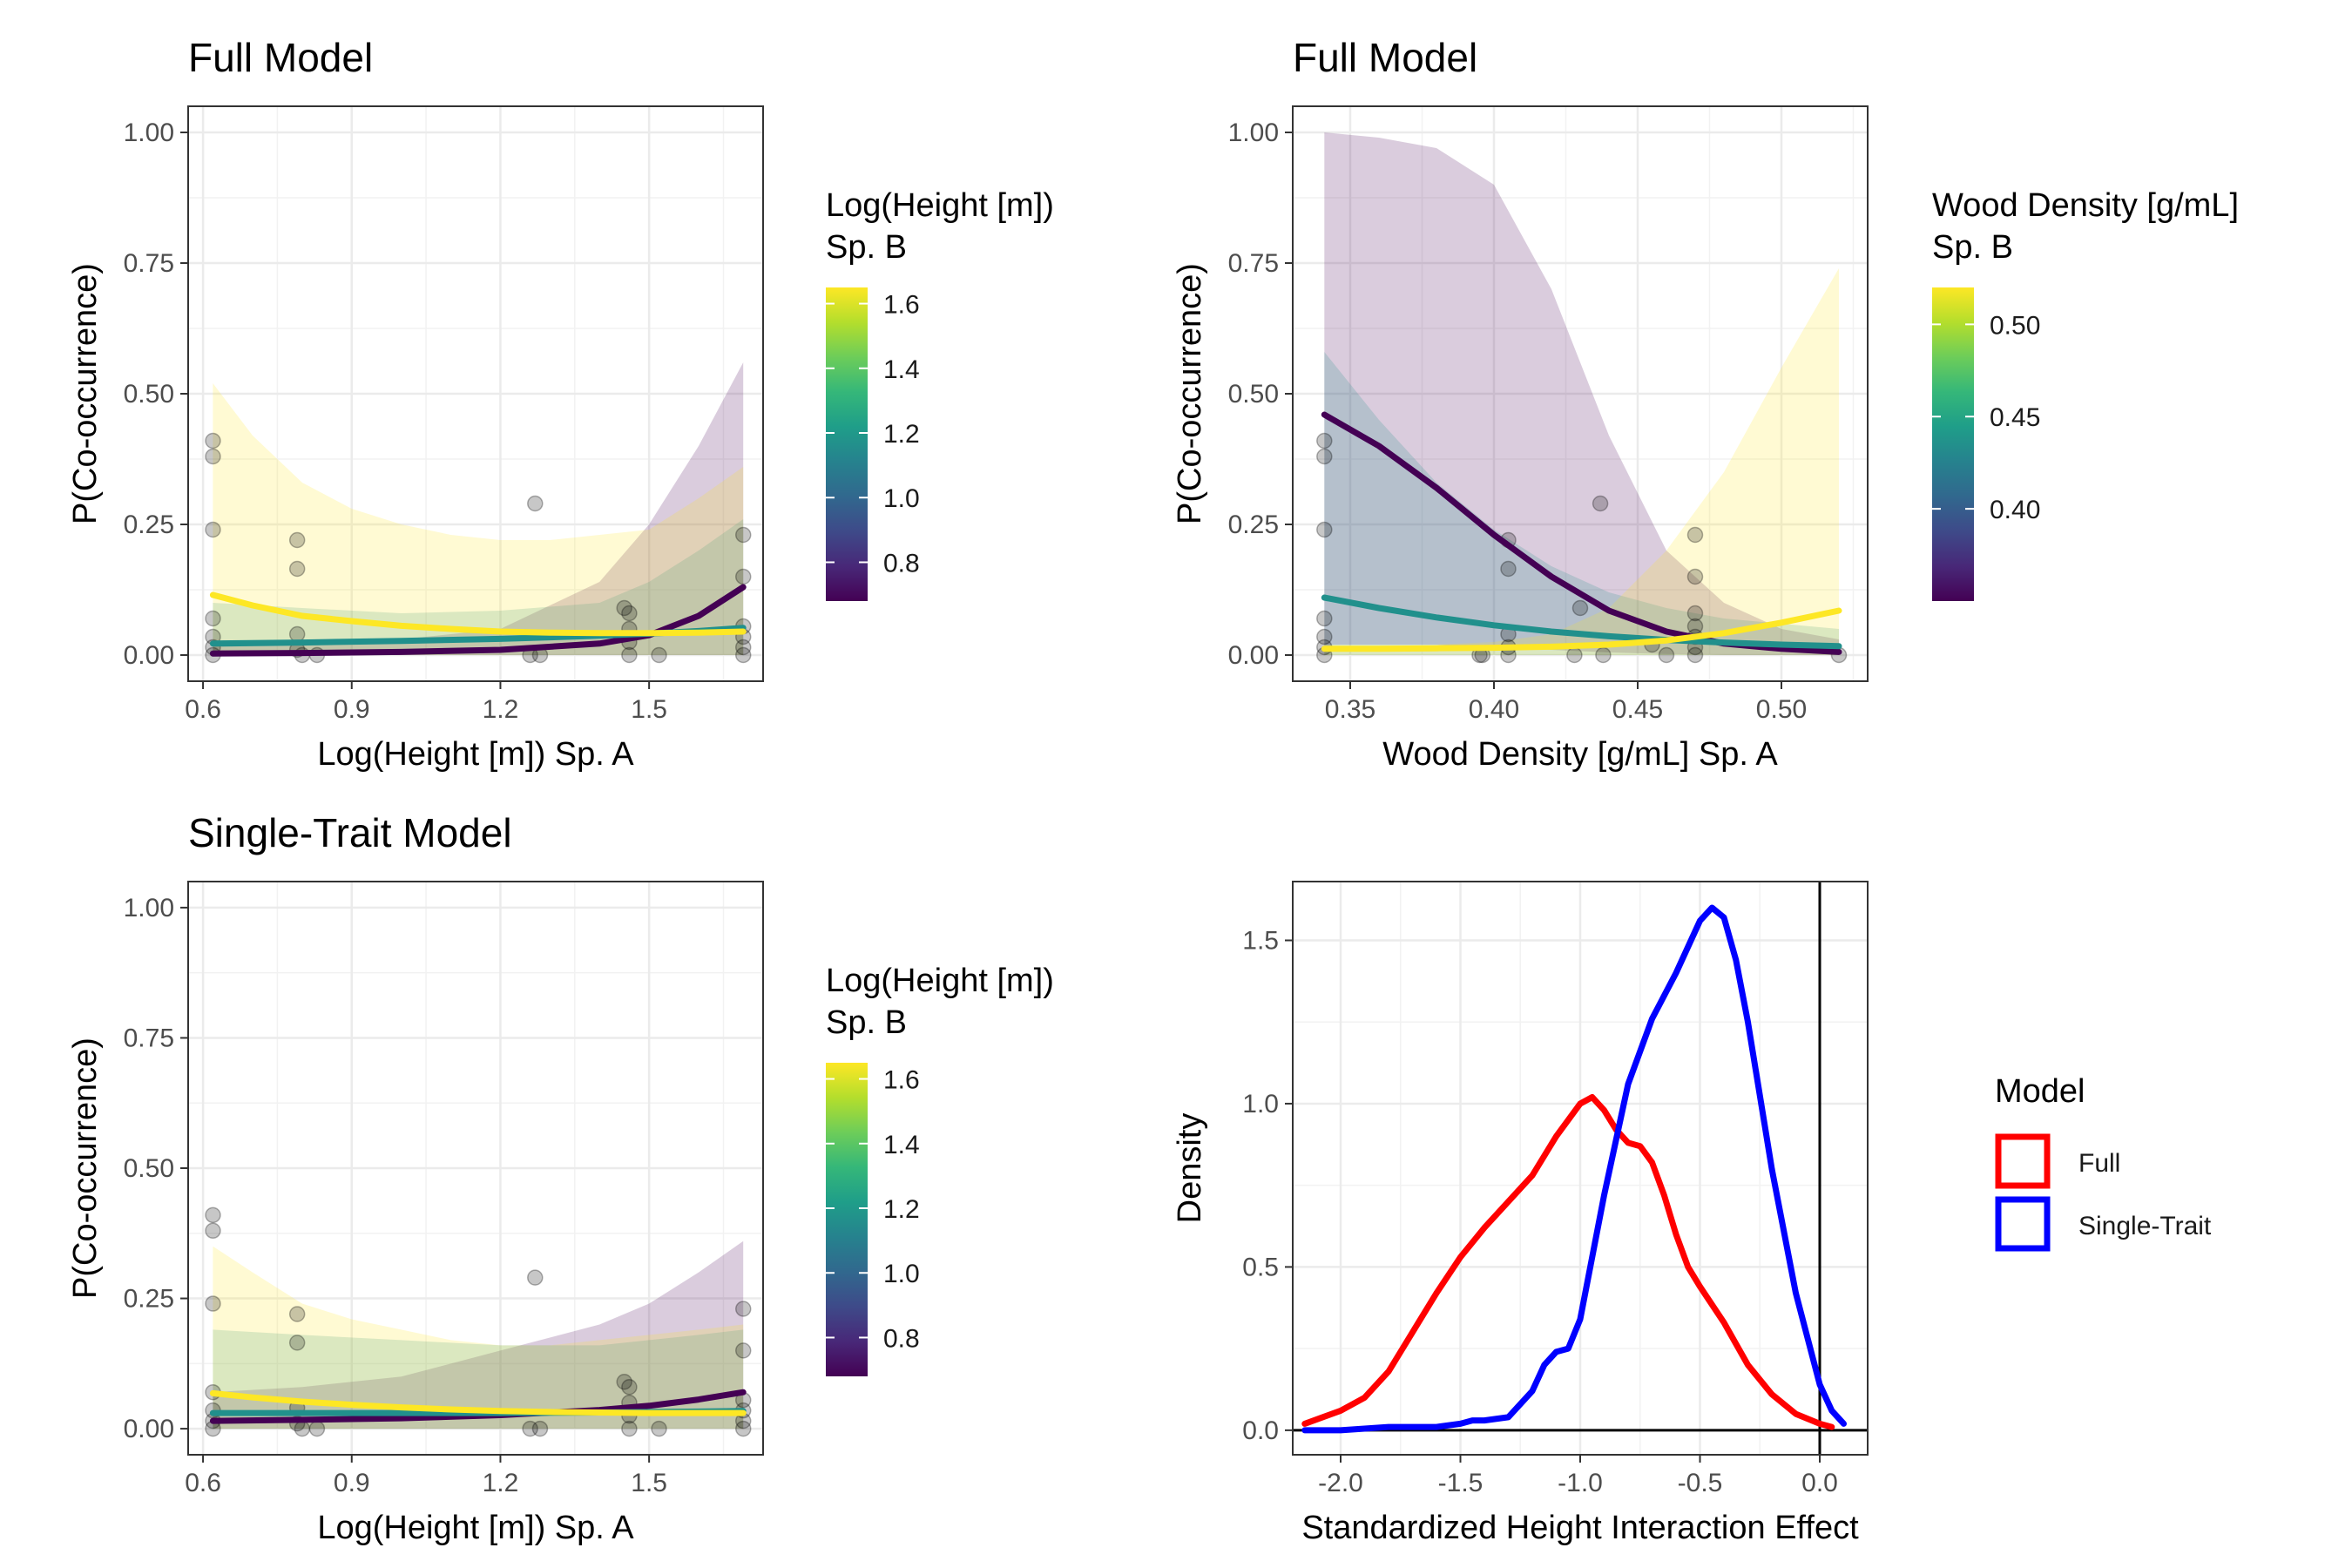 This screenshot has width=2352, height=1568. I want to click on legend-label-1: Single-Trait, so click(2145, 1226).